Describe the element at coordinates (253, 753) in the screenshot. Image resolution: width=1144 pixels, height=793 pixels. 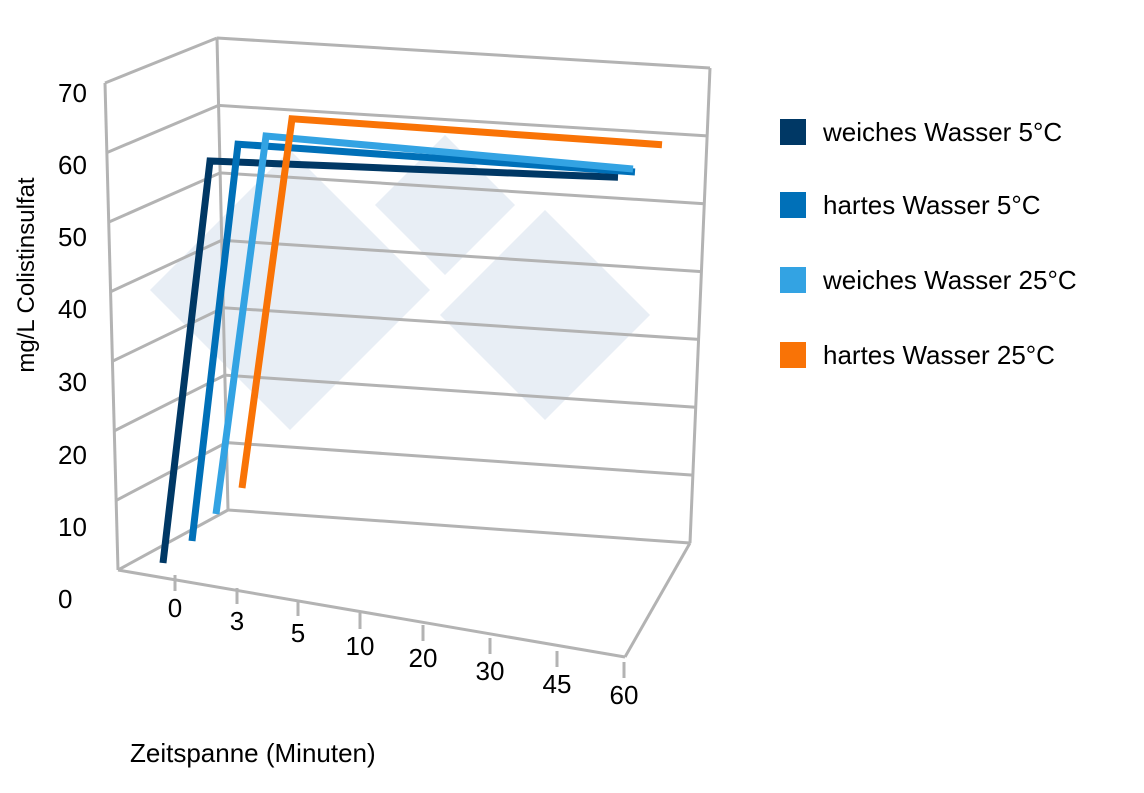
I see `x-axis-label: Zeitspanne (Minuten)` at that location.